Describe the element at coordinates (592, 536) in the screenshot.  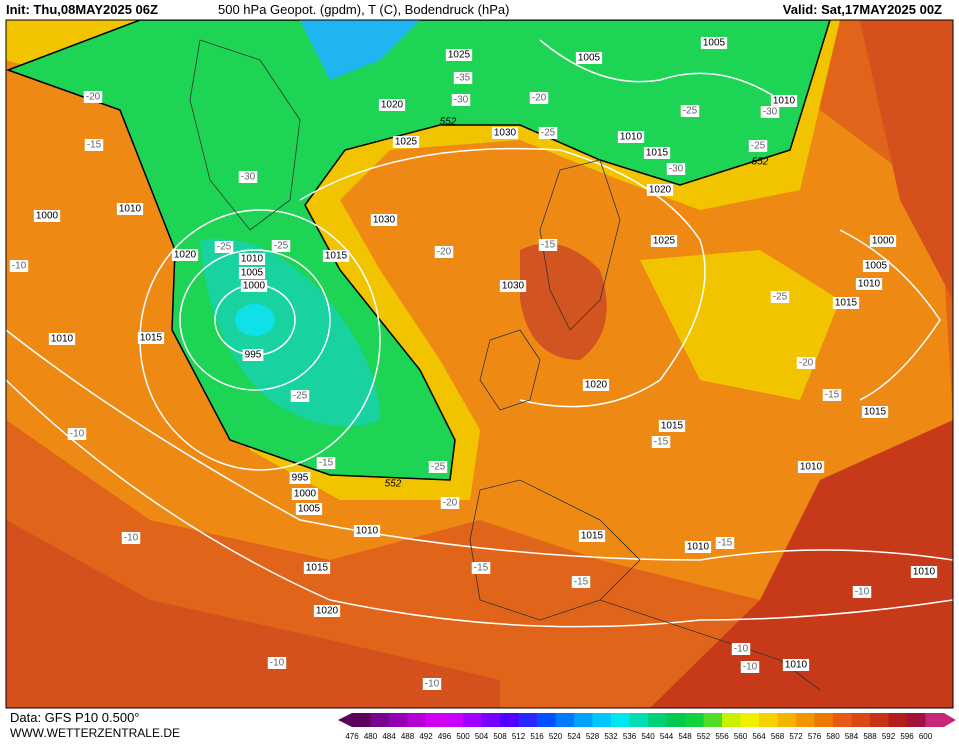
I see `pressure-label: 1015` at that location.